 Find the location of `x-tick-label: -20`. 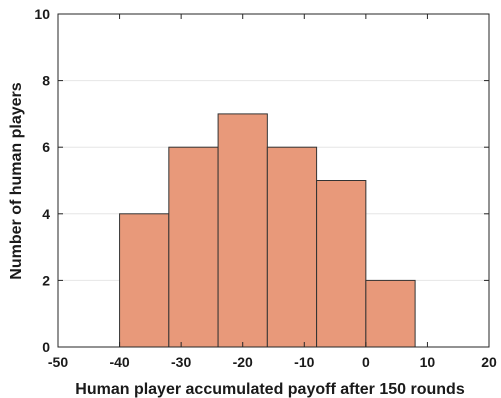

x-tick-label: -20 is located at coordinates (243, 362).